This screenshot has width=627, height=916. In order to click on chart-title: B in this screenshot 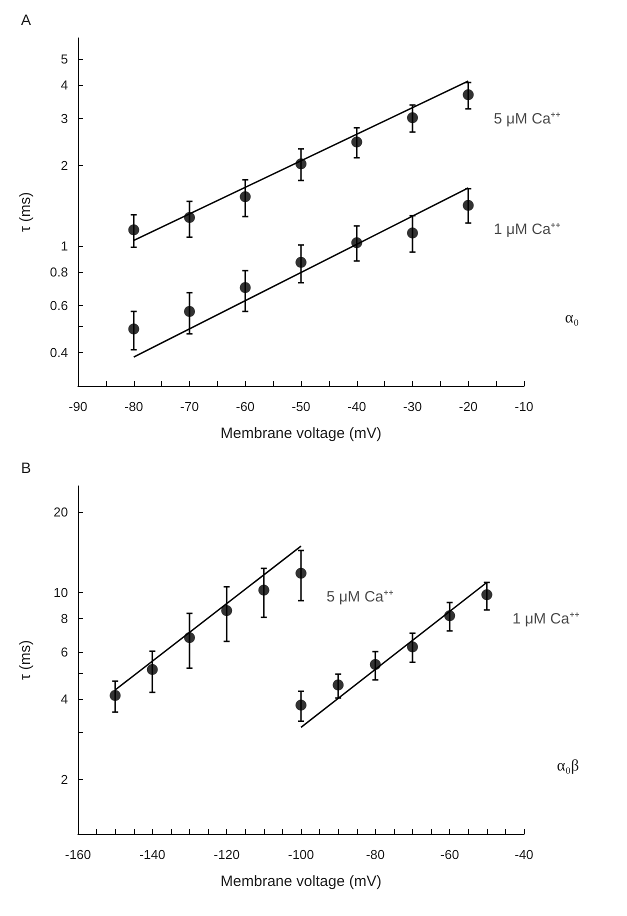, I will do `click(26, 468)`.